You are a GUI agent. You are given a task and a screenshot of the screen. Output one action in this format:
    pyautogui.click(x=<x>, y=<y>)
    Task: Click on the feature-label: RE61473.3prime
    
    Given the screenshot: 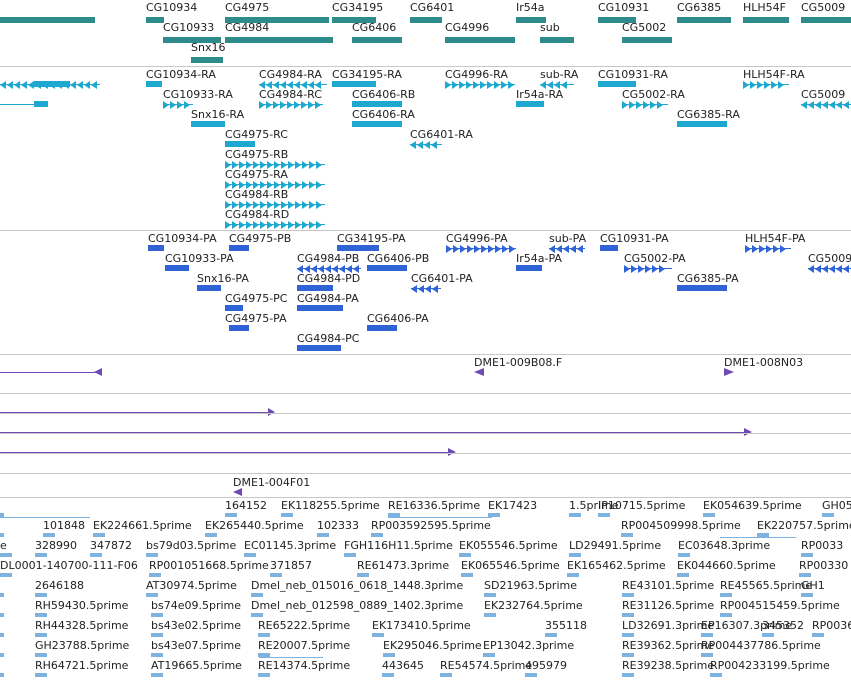 What is the action you would take?
    pyautogui.click(x=403, y=565)
    